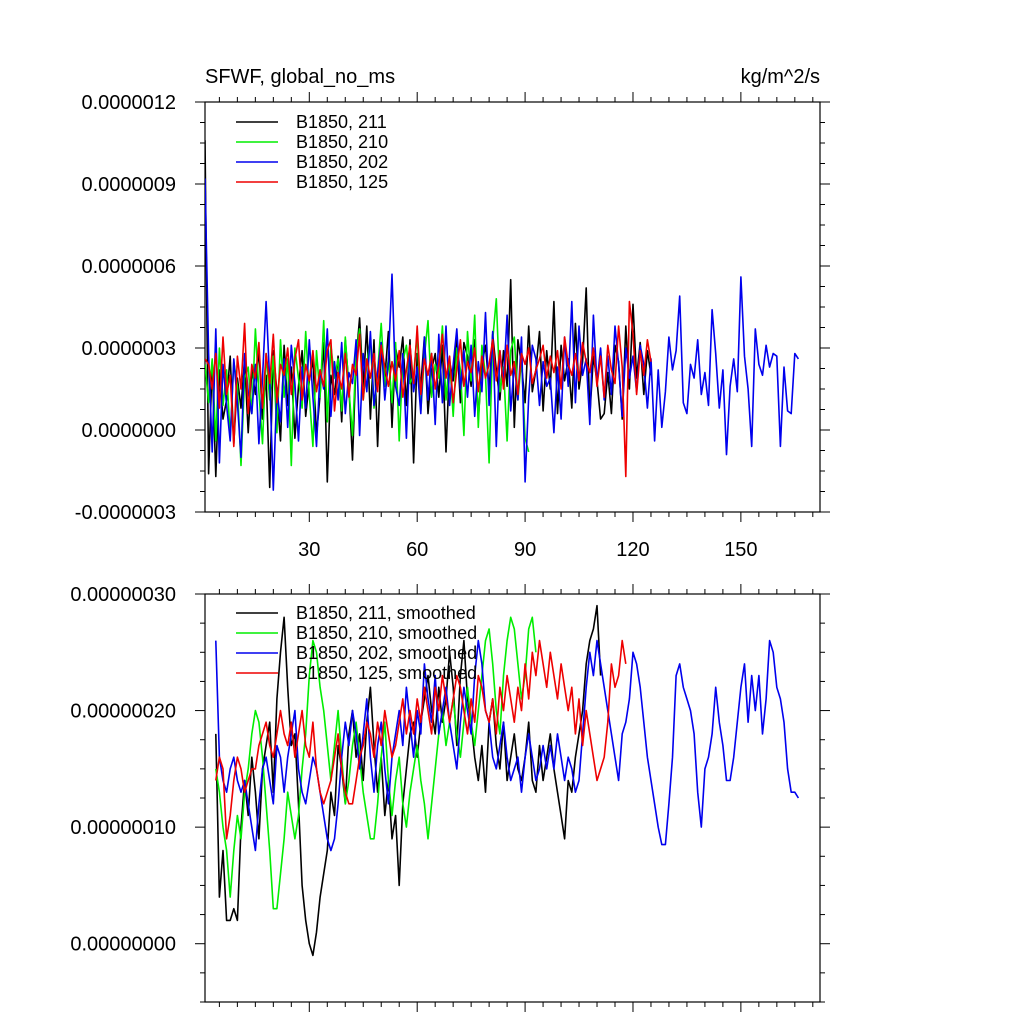  Describe the element at coordinates (417, 550) in the screenshot. I see `x-tick-label: 60` at that location.